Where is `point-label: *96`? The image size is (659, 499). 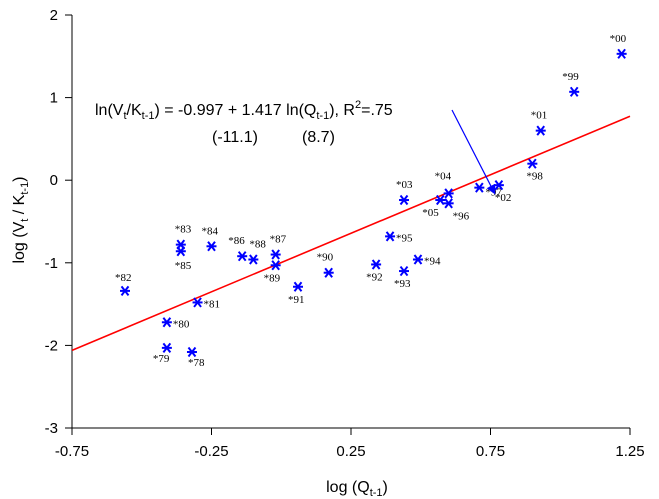
point-label: *96 is located at coordinates (461, 216).